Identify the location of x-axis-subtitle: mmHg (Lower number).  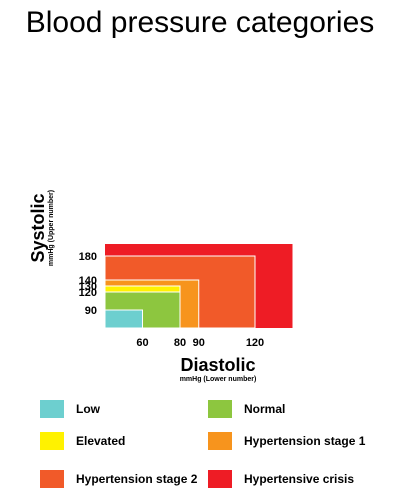
(218, 379).